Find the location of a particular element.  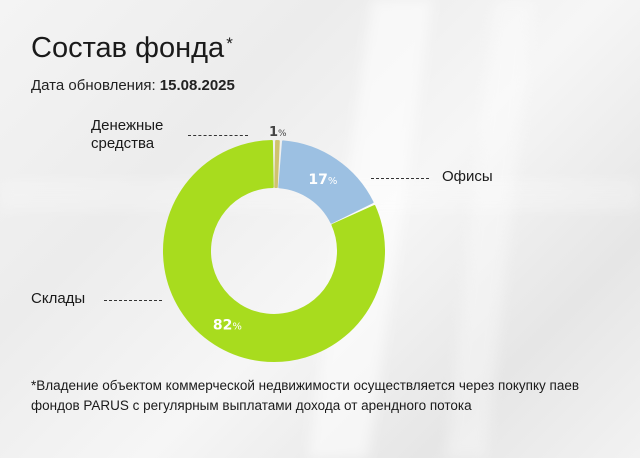

update-date-label: Дата обновления: is located at coordinates (93, 85).